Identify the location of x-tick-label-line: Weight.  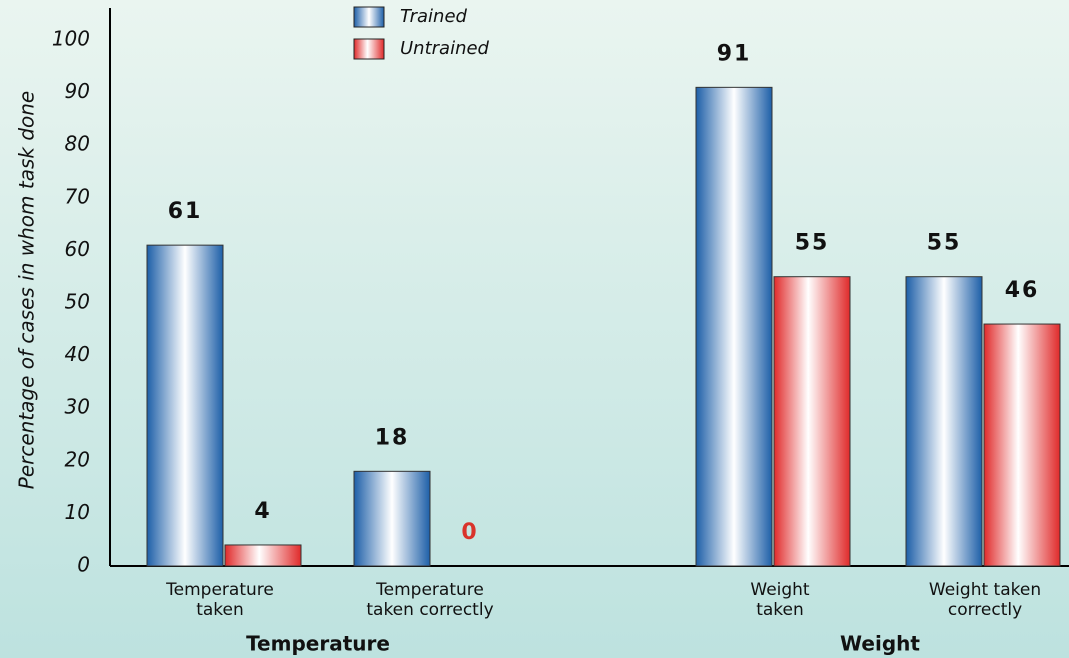
(780, 590).